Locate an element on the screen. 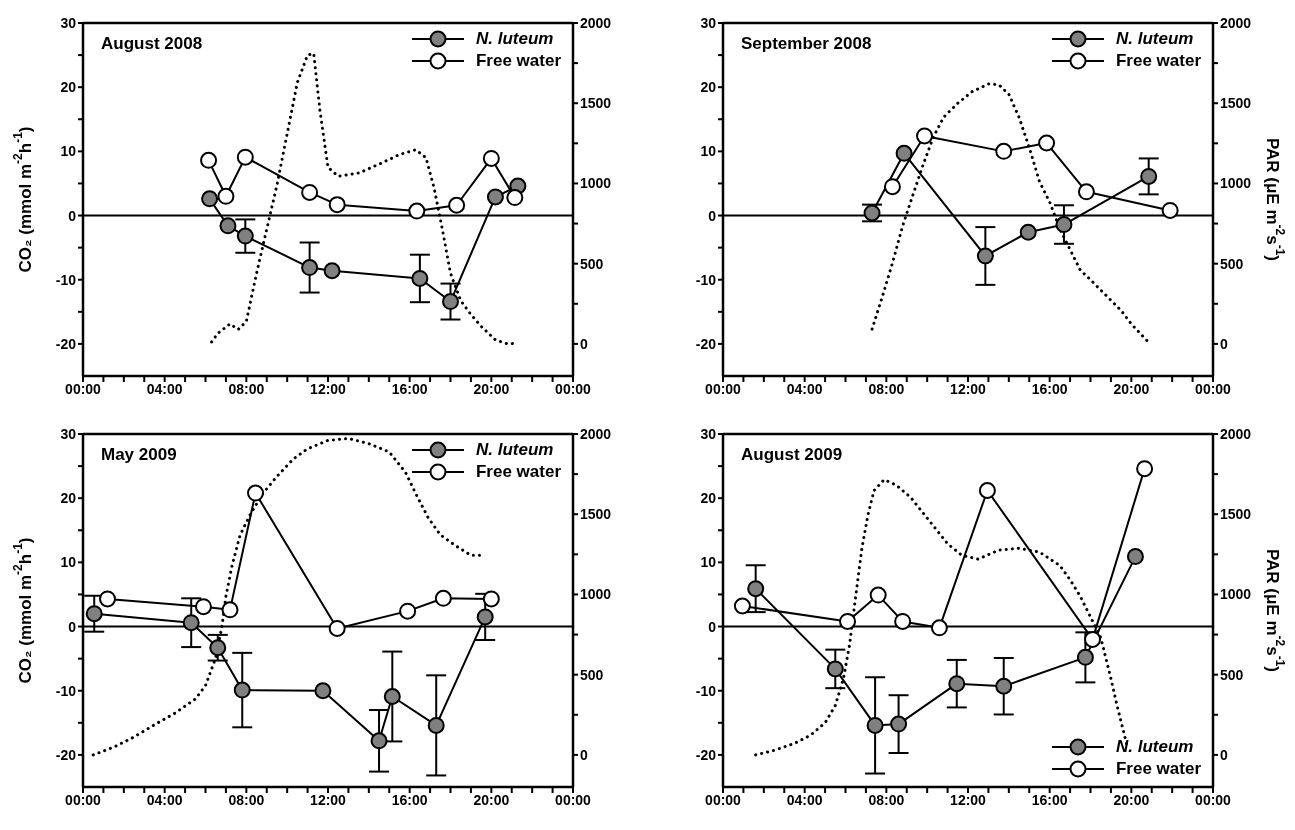 The height and width of the screenshot is (830, 1295). text: May 2009 is located at coordinates (139, 455).